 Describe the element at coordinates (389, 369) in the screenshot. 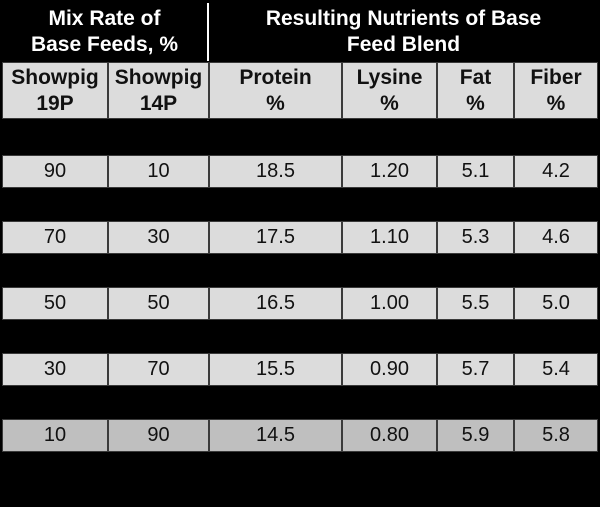

I see `table-cell: 0.90` at that location.